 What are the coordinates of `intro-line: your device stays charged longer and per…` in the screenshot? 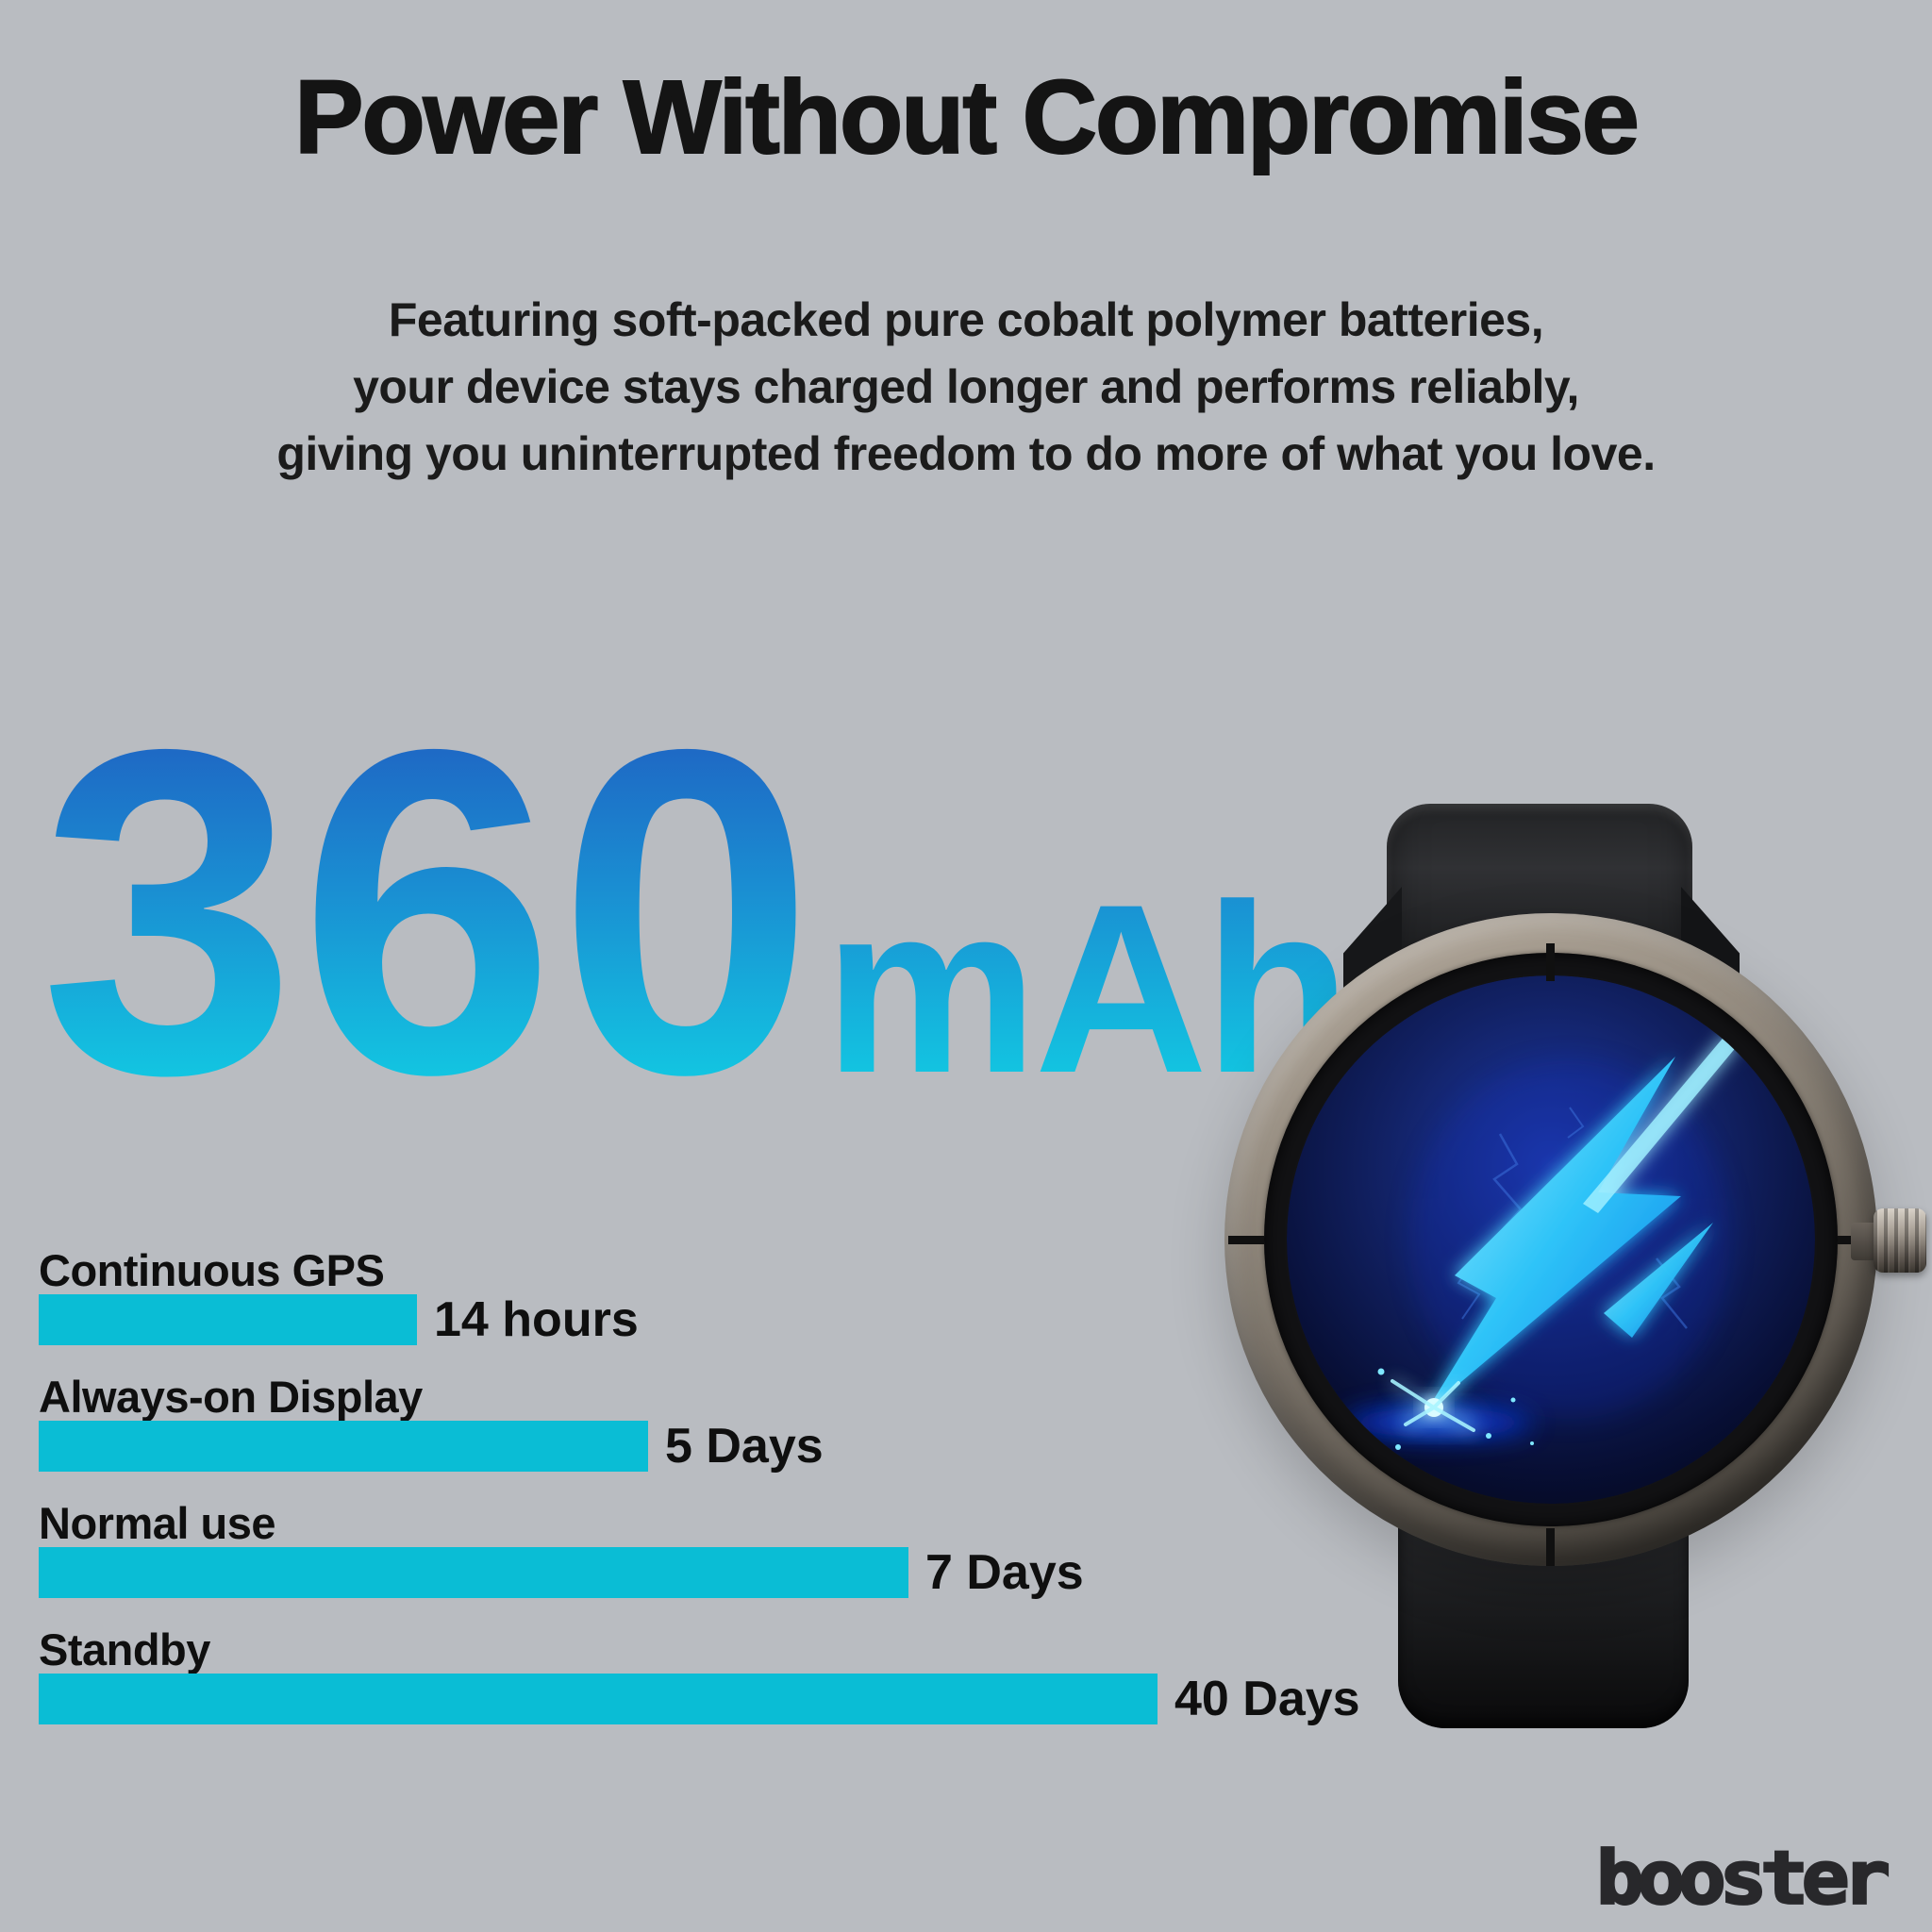 It's located at (966, 386).